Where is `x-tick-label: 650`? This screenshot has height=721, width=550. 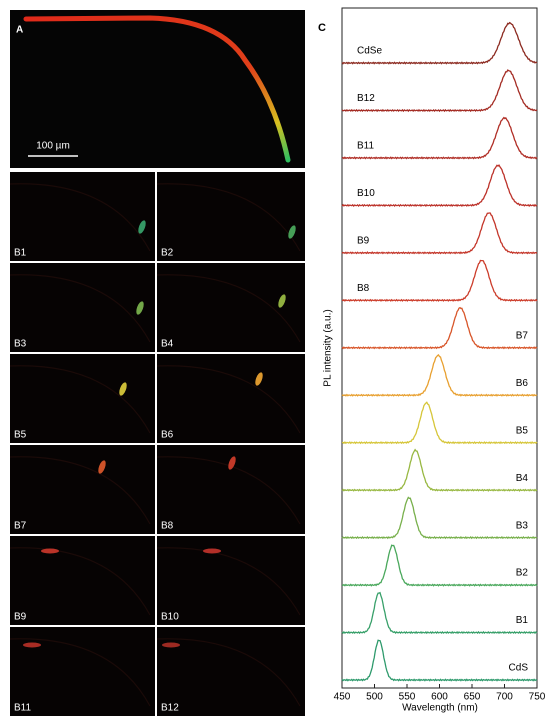
x-tick-label: 650 is located at coordinates (472, 697).